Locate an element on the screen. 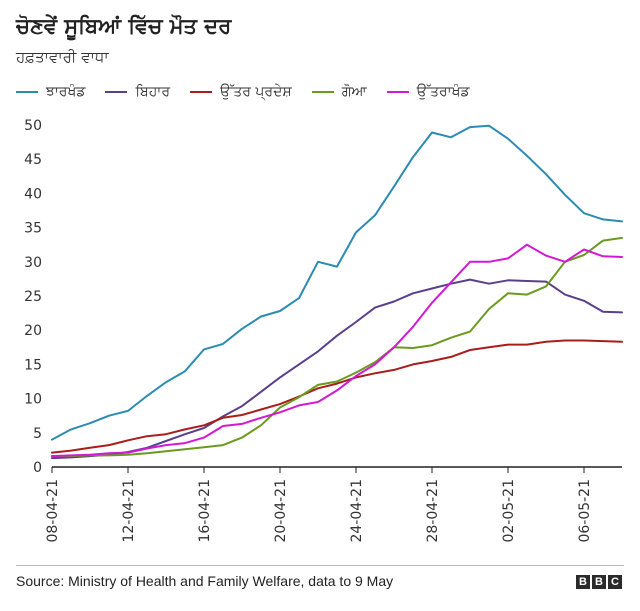 Image resolution: width=640 pixels, height=611 pixels. y-tick-label: 5 is located at coordinates (37, 434).